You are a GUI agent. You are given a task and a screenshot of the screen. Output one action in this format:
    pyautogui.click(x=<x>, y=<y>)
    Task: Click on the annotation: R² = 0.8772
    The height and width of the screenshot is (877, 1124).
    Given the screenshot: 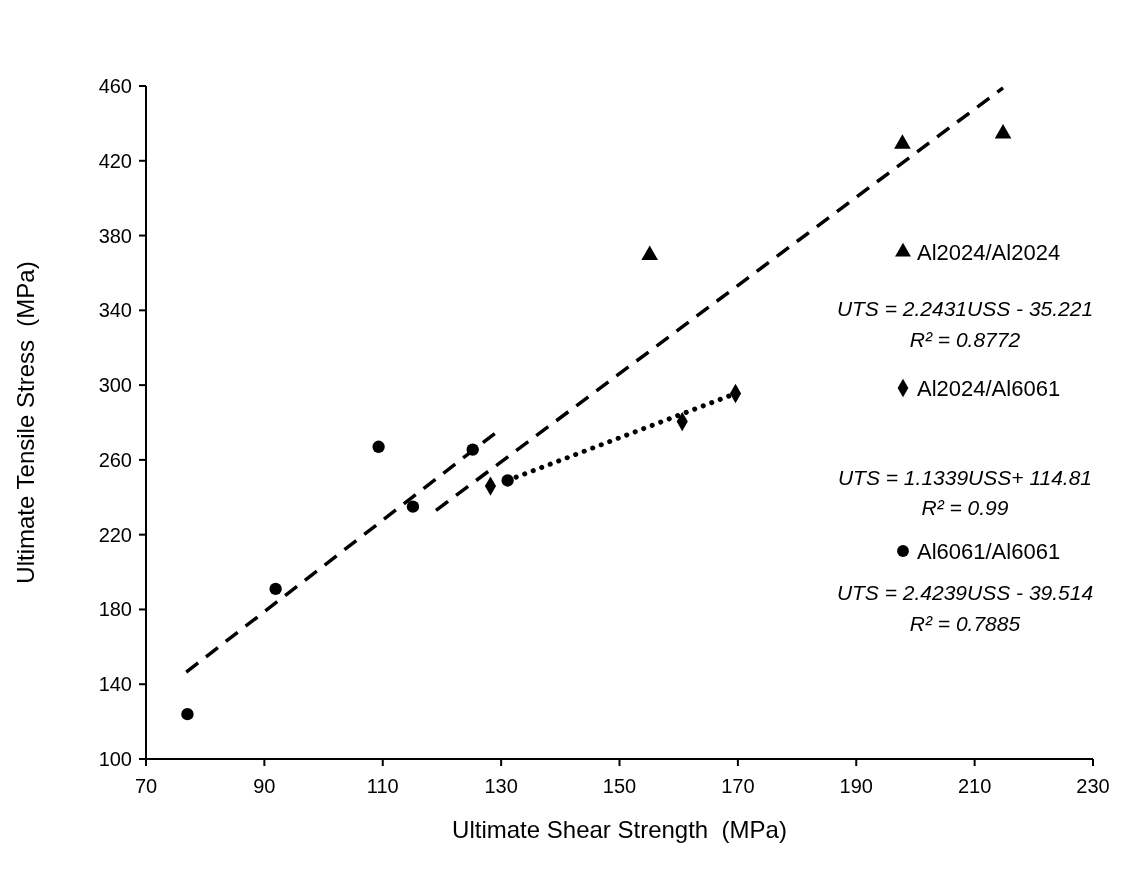 What is the action you would take?
    pyautogui.click(x=965, y=340)
    